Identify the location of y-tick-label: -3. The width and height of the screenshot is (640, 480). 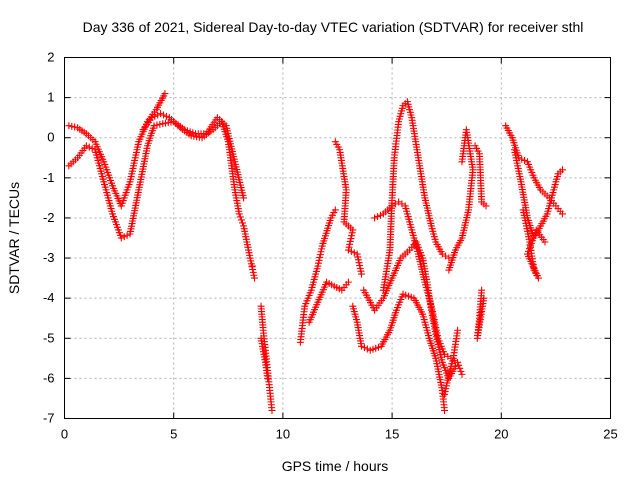
(49, 257).